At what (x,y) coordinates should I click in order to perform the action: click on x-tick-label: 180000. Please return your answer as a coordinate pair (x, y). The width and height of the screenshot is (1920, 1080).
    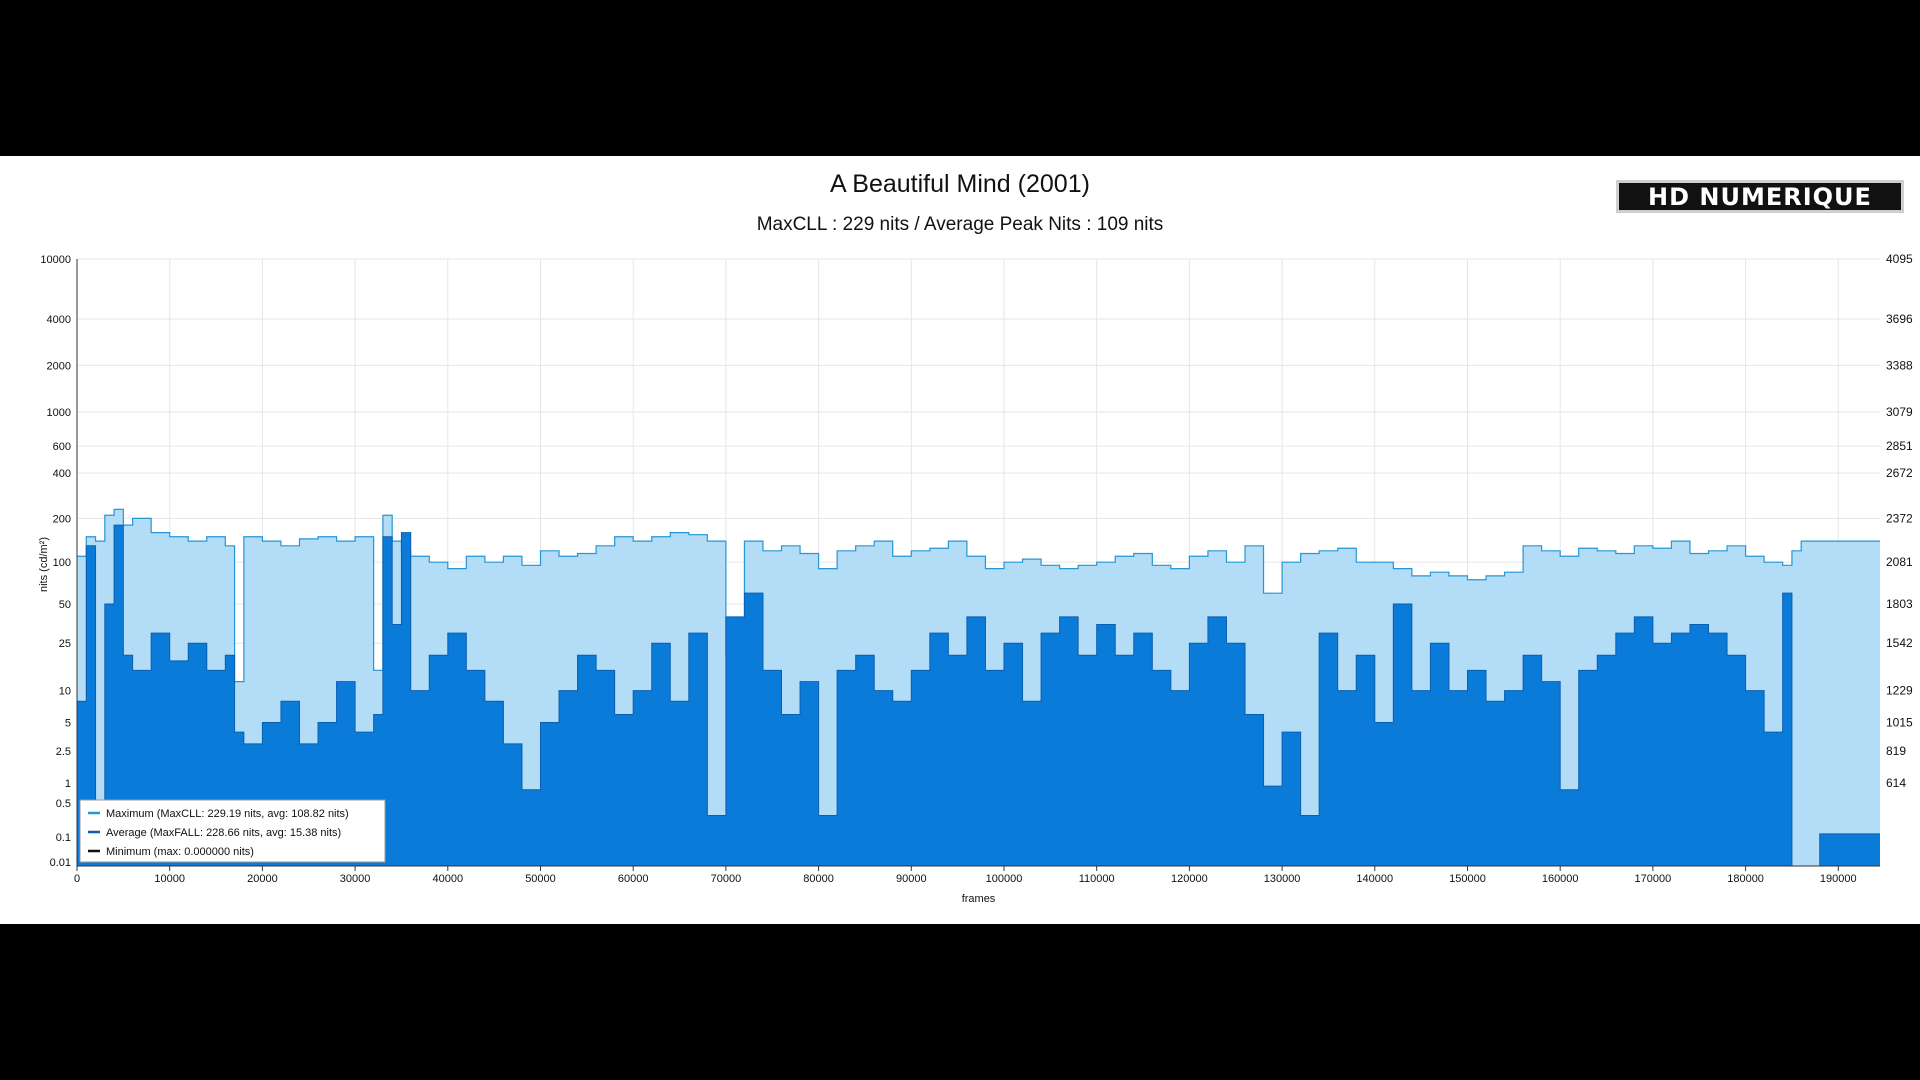
    Looking at the image, I should click on (1745, 879).